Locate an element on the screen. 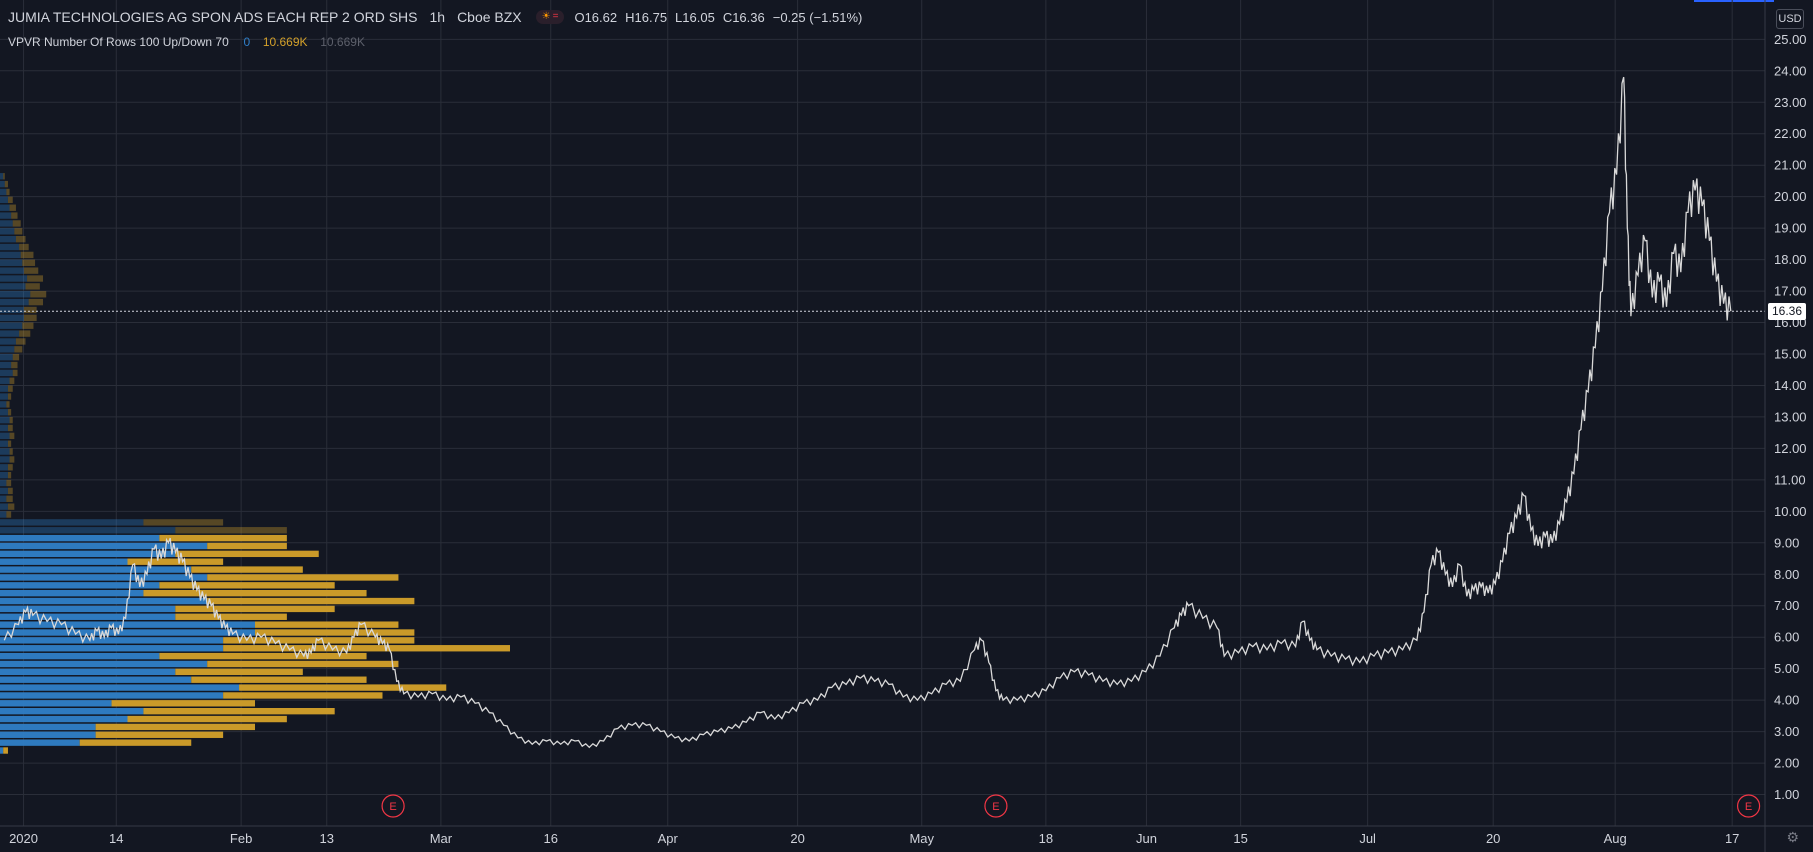 This screenshot has width=1813, height=852. time-tick-label: 17 is located at coordinates (1732, 838).